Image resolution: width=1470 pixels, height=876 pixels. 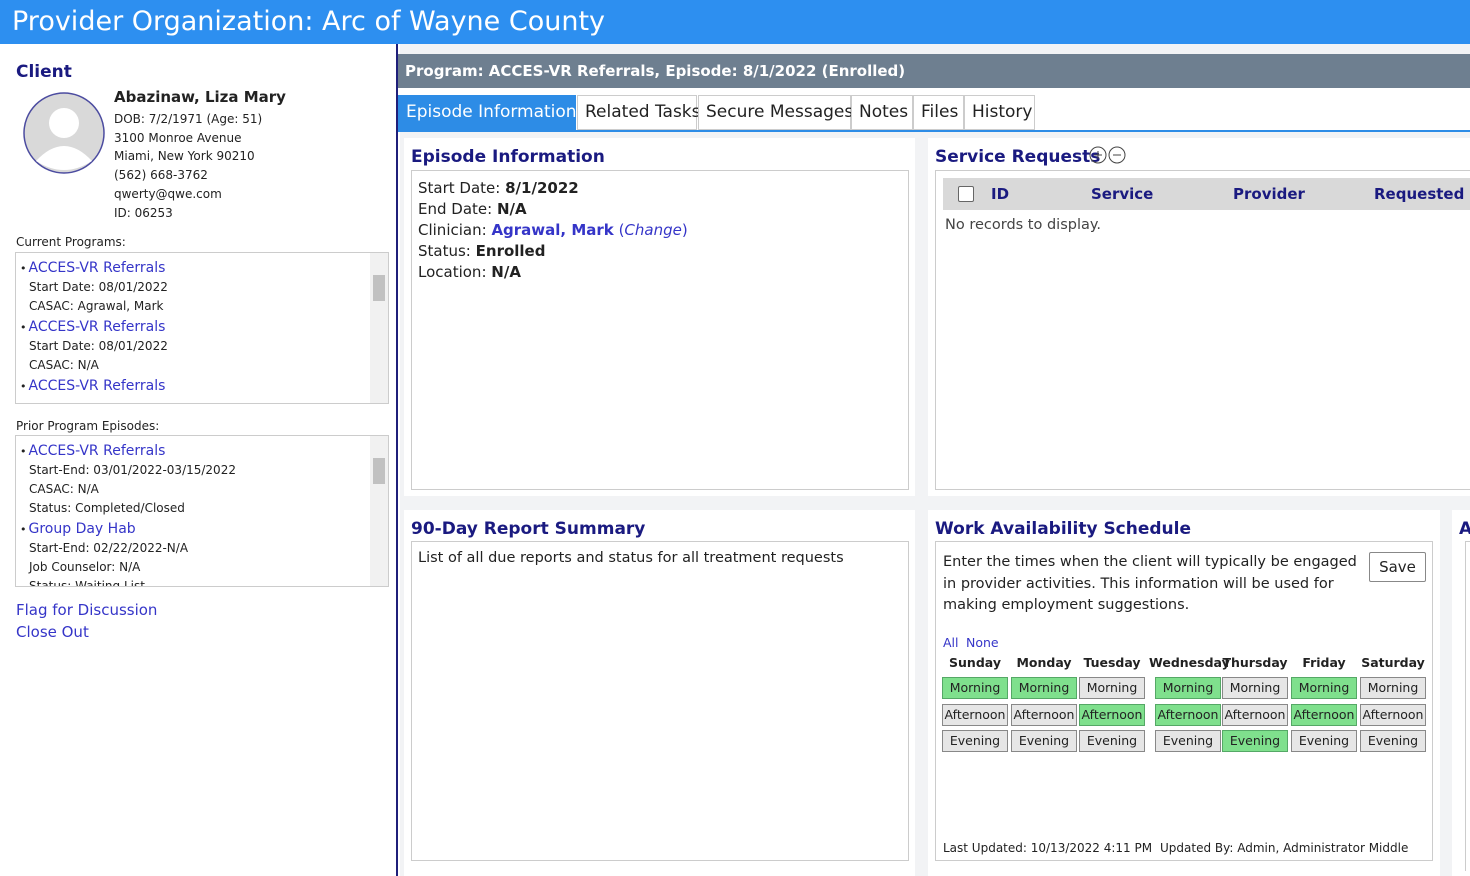 I want to click on column-header: Provider, so click(x=1269, y=194).